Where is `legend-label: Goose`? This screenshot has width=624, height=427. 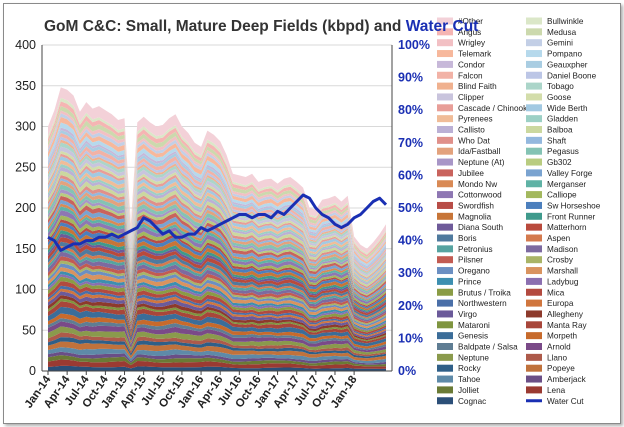
legend-label: Goose is located at coordinates (559, 97).